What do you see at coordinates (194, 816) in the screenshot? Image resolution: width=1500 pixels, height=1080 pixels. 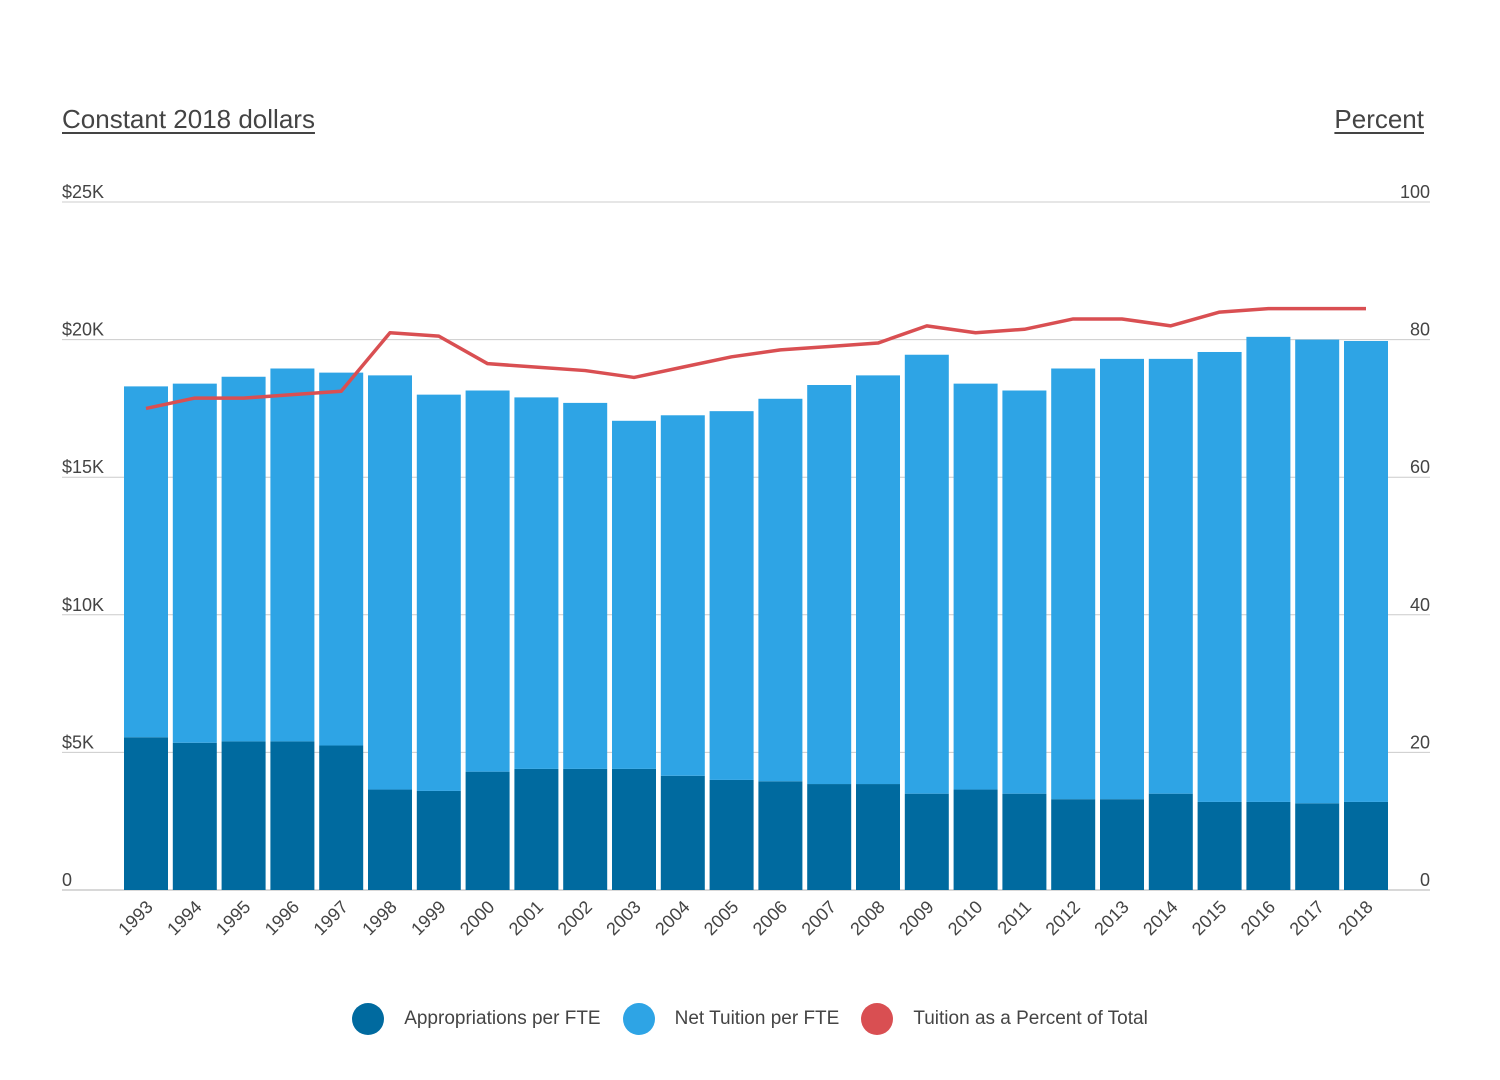 I see `bar-appropriations-1994` at bounding box center [194, 816].